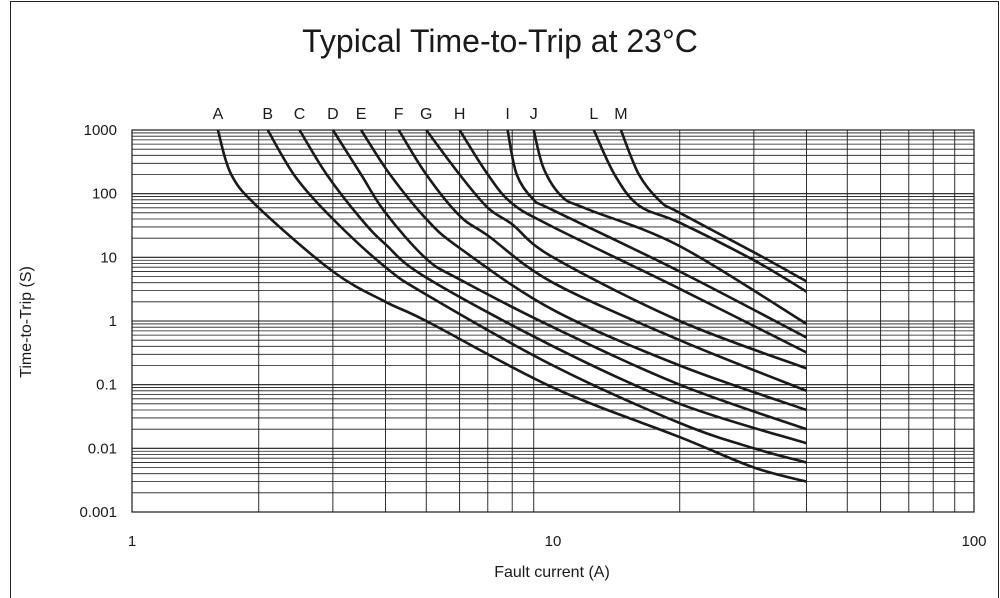 This screenshot has height=598, width=1000. Describe the element at coordinates (426, 114) in the screenshot. I see `series-label-g: G` at that location.